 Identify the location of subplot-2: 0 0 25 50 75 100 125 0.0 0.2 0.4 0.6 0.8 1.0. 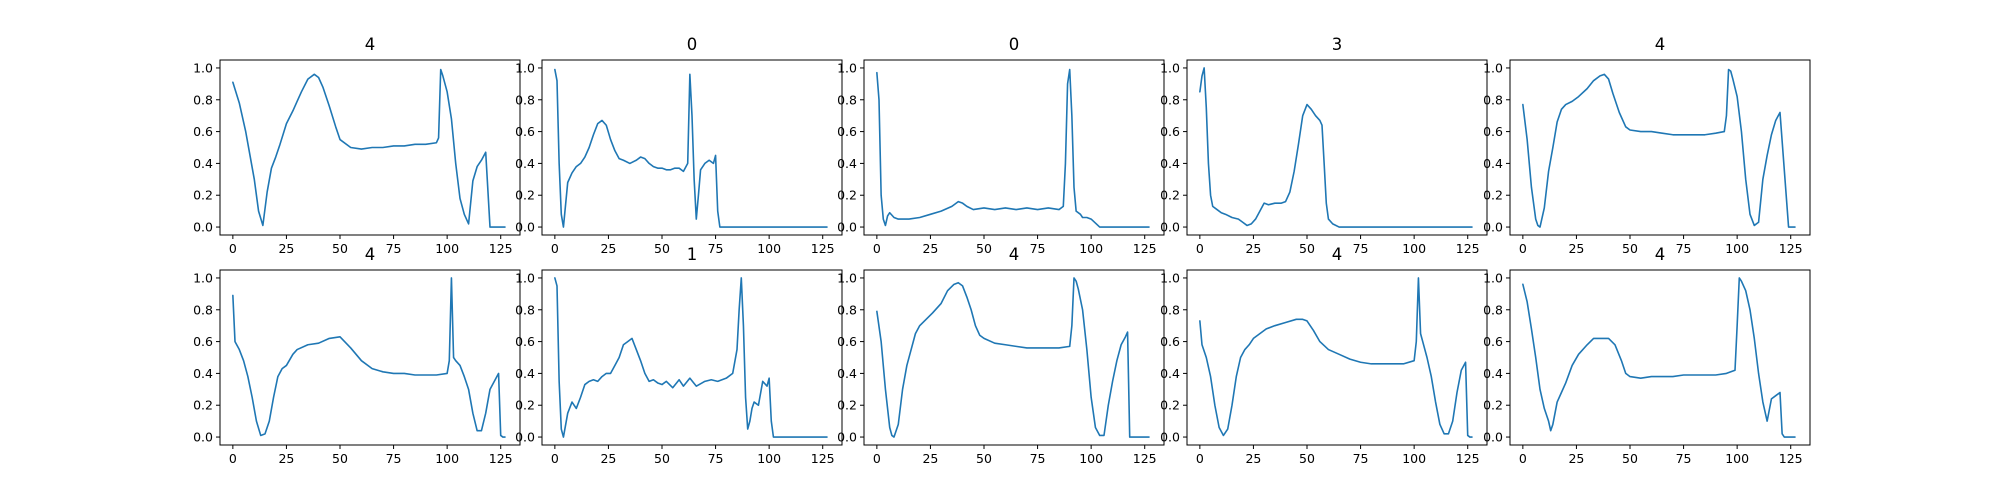
(679, 145).